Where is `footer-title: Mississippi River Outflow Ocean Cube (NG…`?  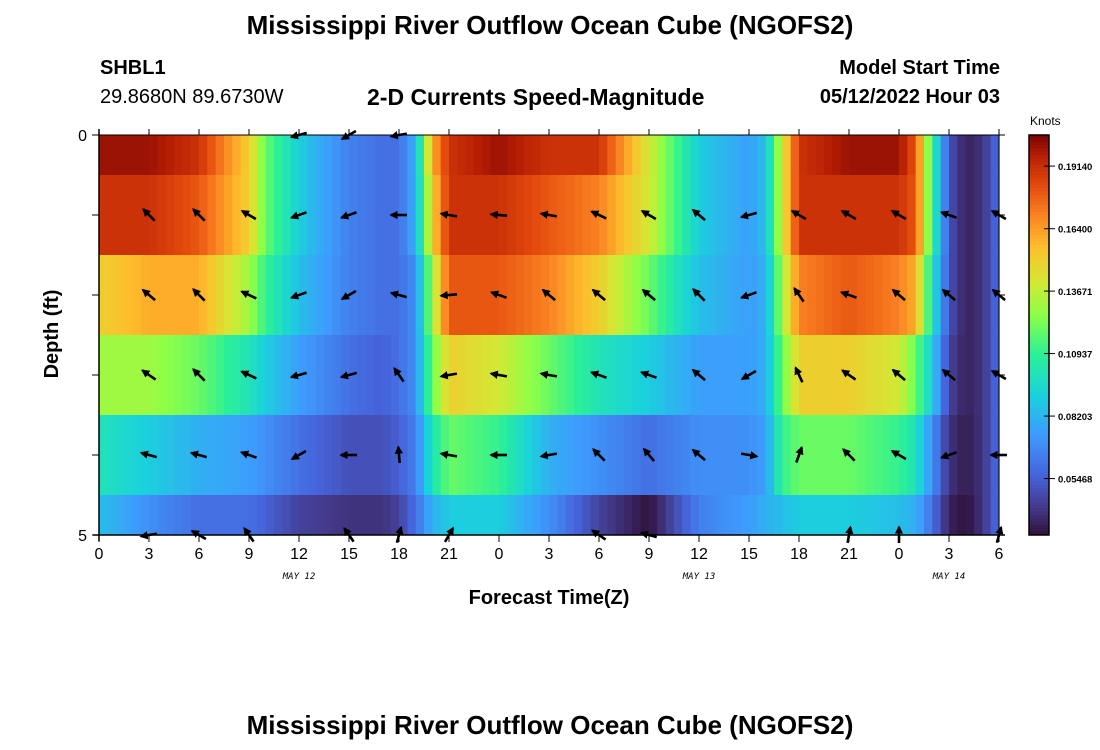 footer-title: Mississippi River Outflow Ocean Cube (NG… is located at coordinates (550, 725).